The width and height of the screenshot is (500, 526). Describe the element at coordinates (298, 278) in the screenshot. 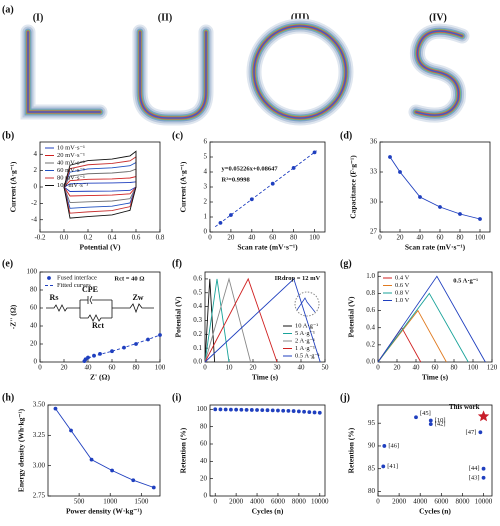

I see `annotation: IRdrop = 12 mV` at that location.